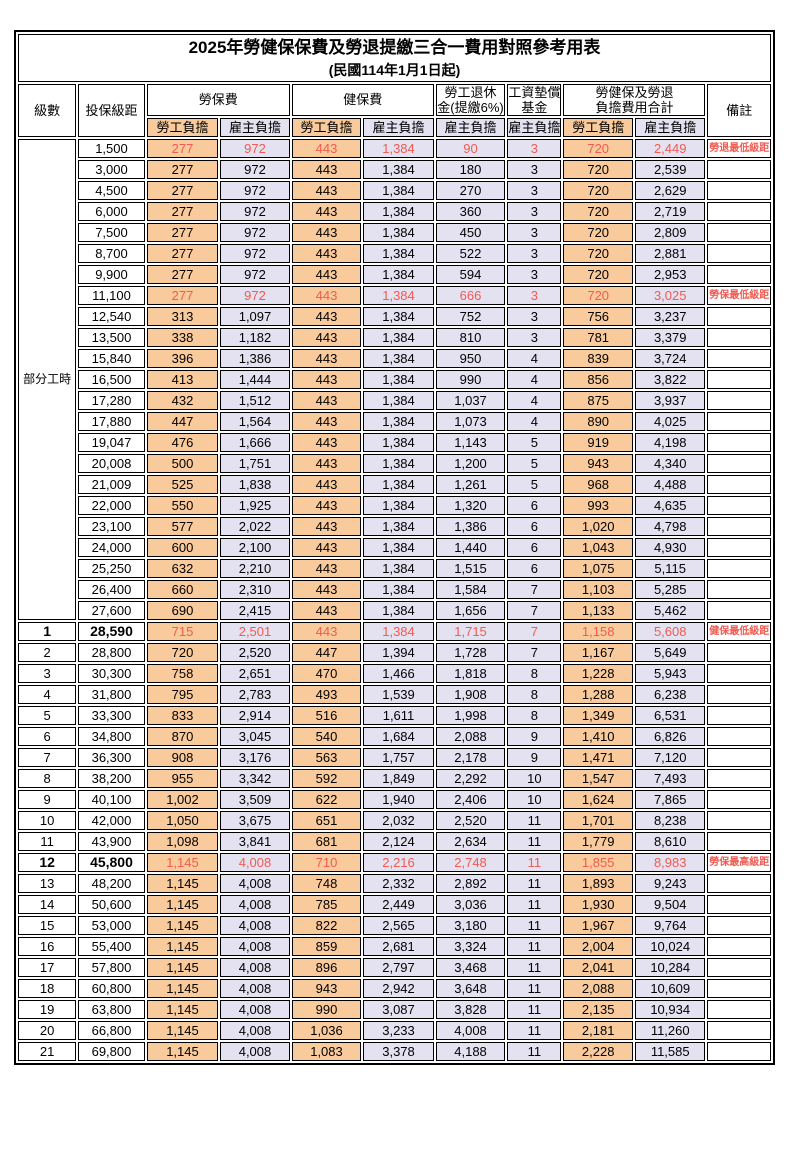  Describe the element at coordinates (470, 862) in the screenshot. I see `pension-employer-cell: 2,748` at that location.